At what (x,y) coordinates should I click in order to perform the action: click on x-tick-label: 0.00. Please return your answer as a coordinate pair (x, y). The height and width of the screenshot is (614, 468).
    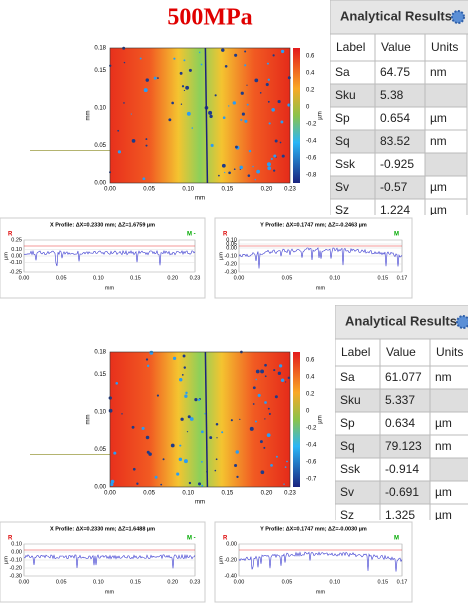
    Looking at the image, I should click on (239, 278).